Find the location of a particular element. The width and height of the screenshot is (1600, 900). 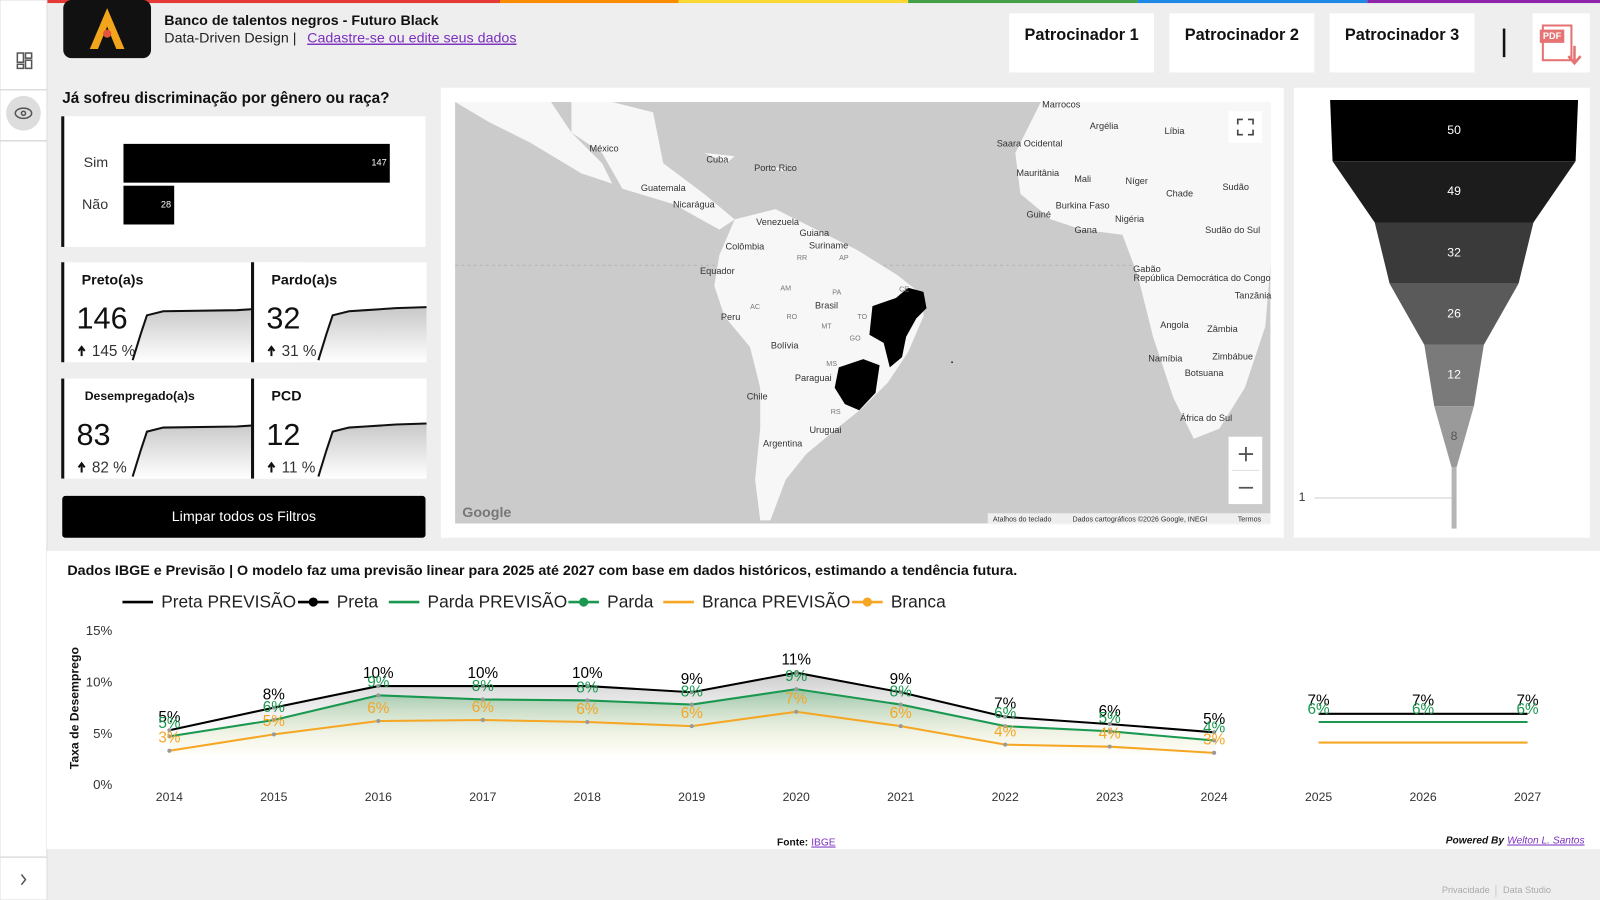

x-tick-label: 2018 is located at coordinates (587, 797).